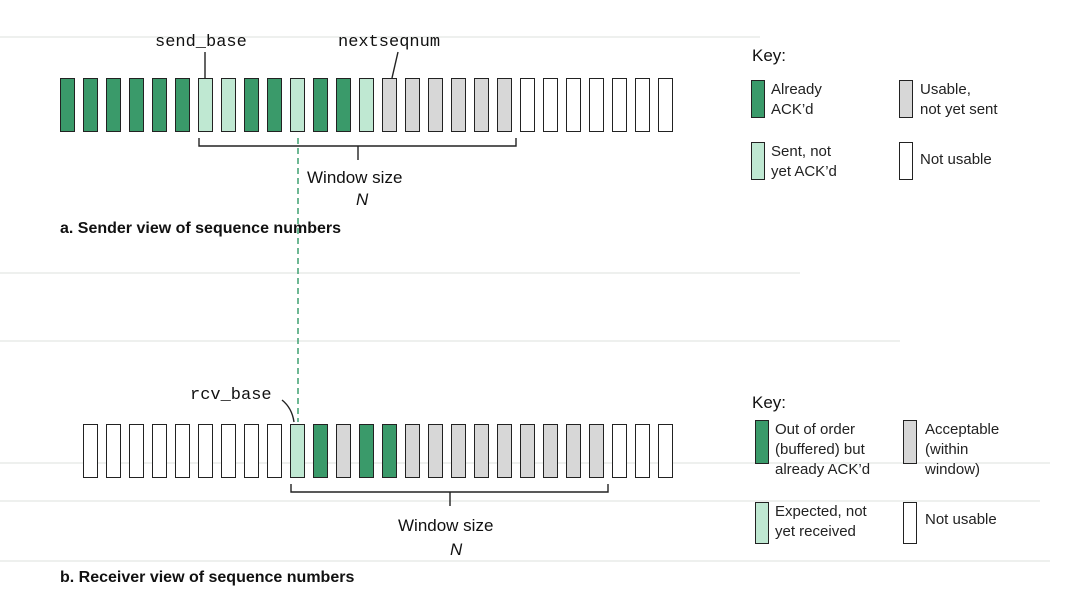 The image size is (1076, 603). What do you see at coordinates (821, 521) in the screenshot?
I see `key-text-expected: Expected, not yet received` at bounding box center [821, 521].